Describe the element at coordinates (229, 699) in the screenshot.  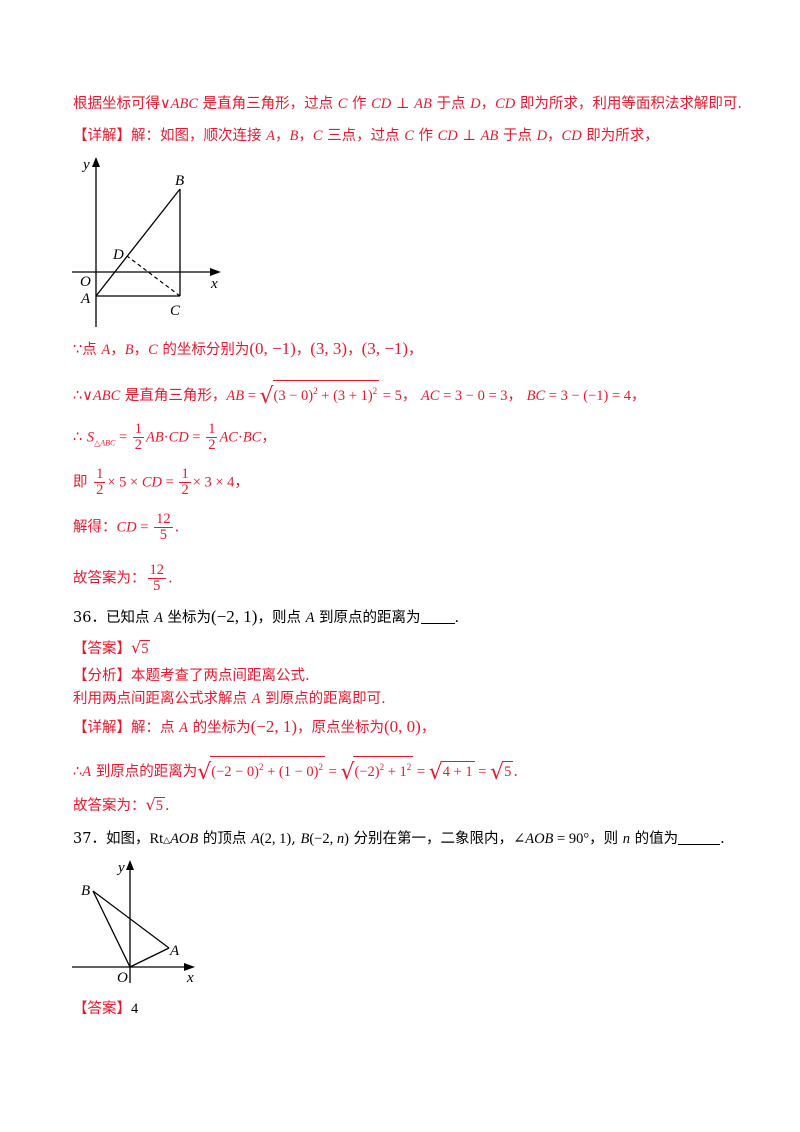
I see `q36-method: 利用两点间距离公式求解点 A 到原点的距离即可.` at that location.